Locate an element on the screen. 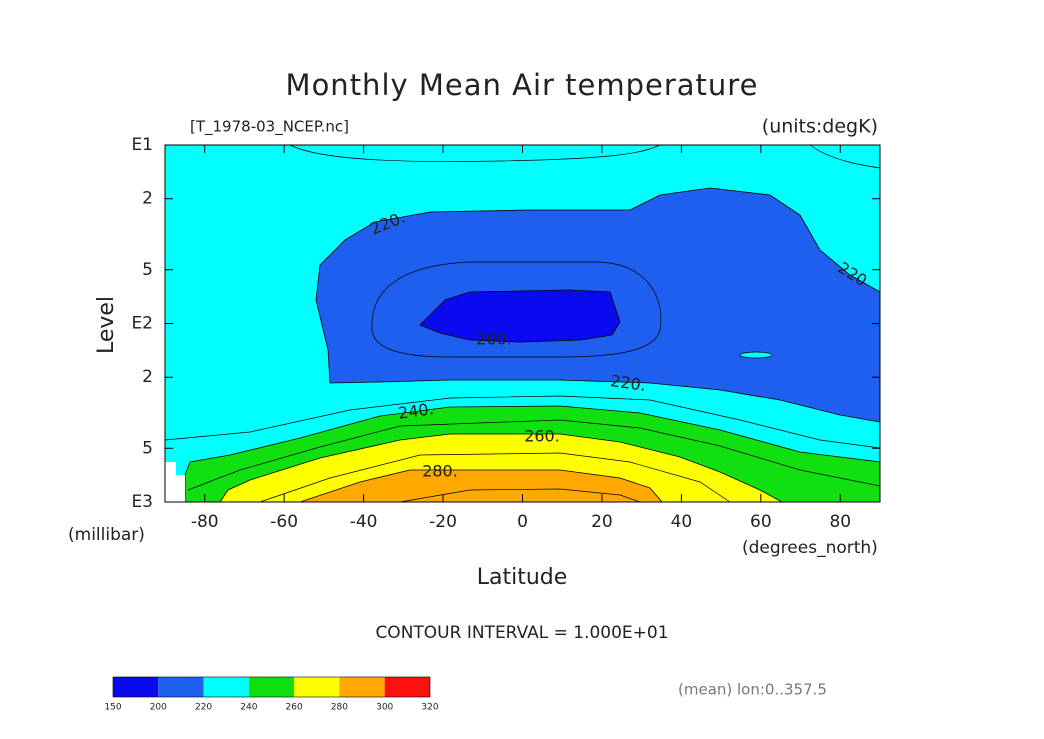  file-label: [T_1978-03_NCEP.nc] is located at coordinates (269, 127).